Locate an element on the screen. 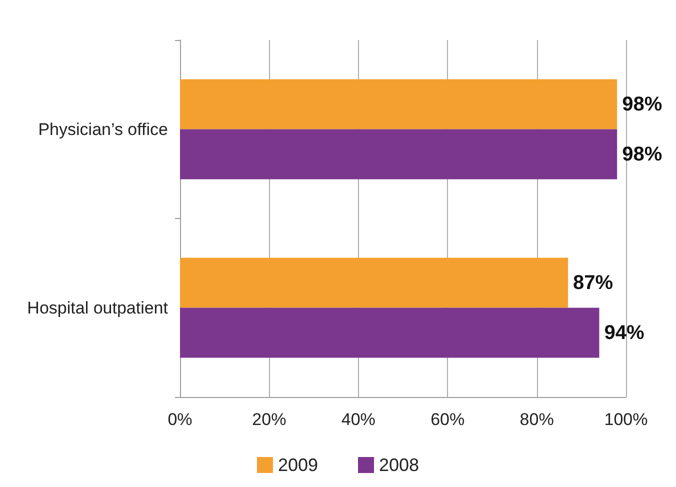 This screenshot has width=676, height=487. legend-label: 2009 is located at coordinates (298, 465).